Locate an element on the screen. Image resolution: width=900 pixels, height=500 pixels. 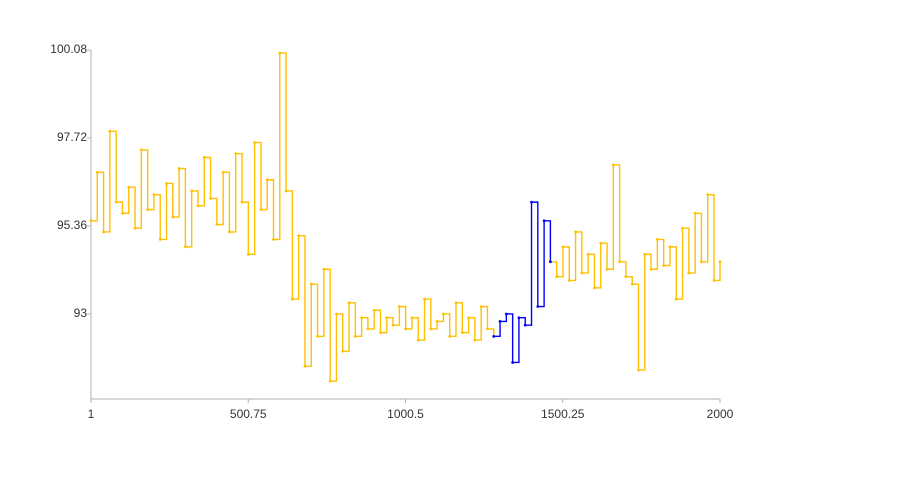
x-tick-label: 1500.25 is located at coordinates (563, 414).